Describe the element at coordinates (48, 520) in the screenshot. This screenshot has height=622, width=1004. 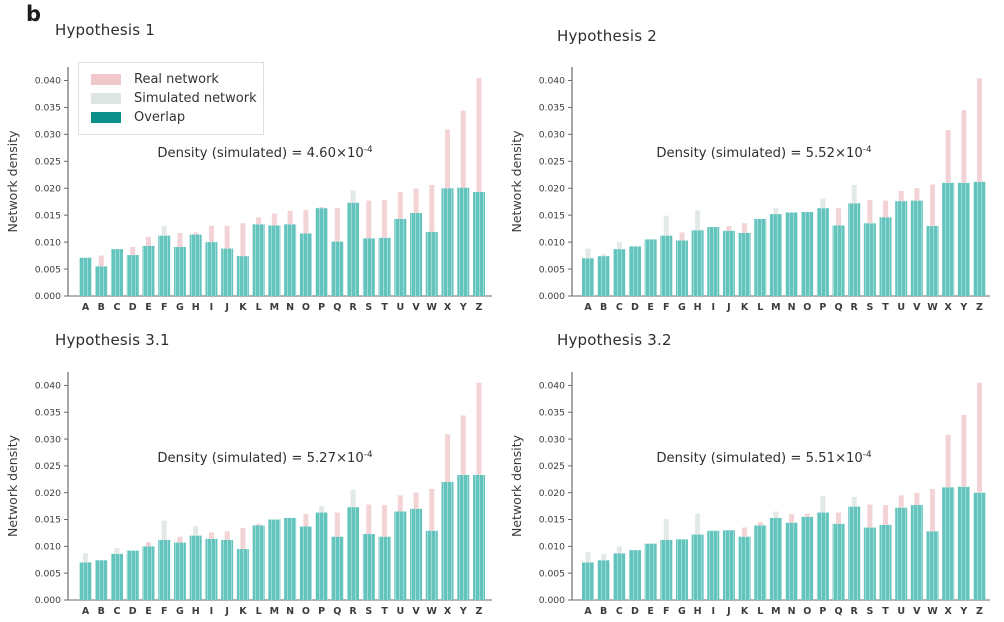
I see `y-tick-label: 0.015` at that location.